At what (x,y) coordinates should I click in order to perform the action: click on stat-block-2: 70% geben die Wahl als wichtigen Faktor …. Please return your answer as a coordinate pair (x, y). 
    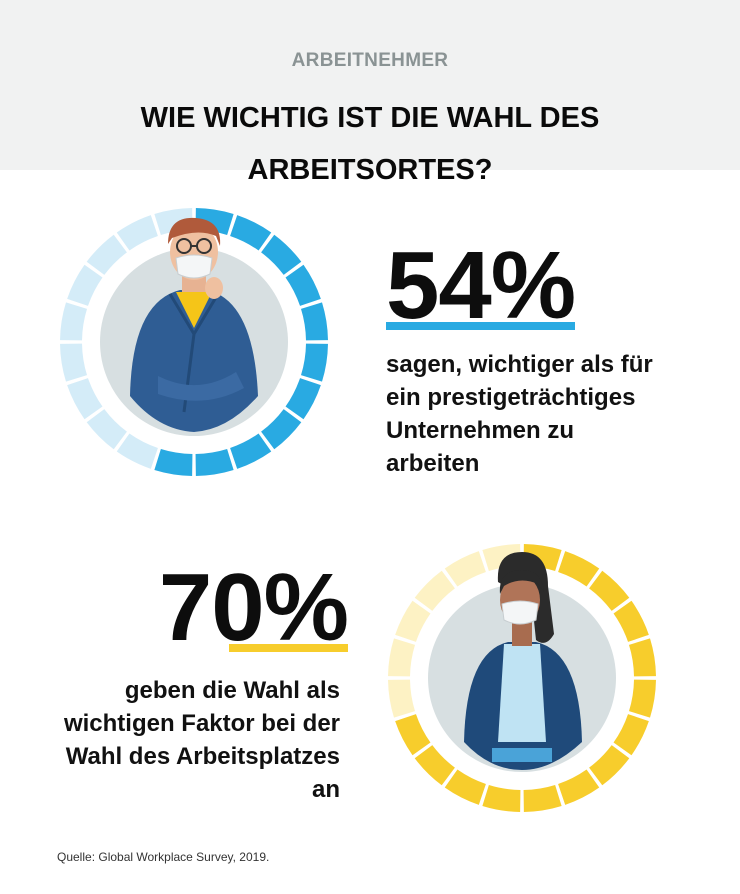
    Looking at the image, I should click on (194, 683).